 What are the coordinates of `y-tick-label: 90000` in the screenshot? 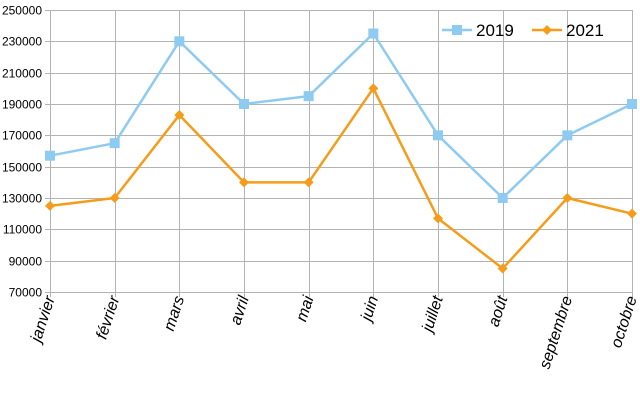 It's located at (26, 262).